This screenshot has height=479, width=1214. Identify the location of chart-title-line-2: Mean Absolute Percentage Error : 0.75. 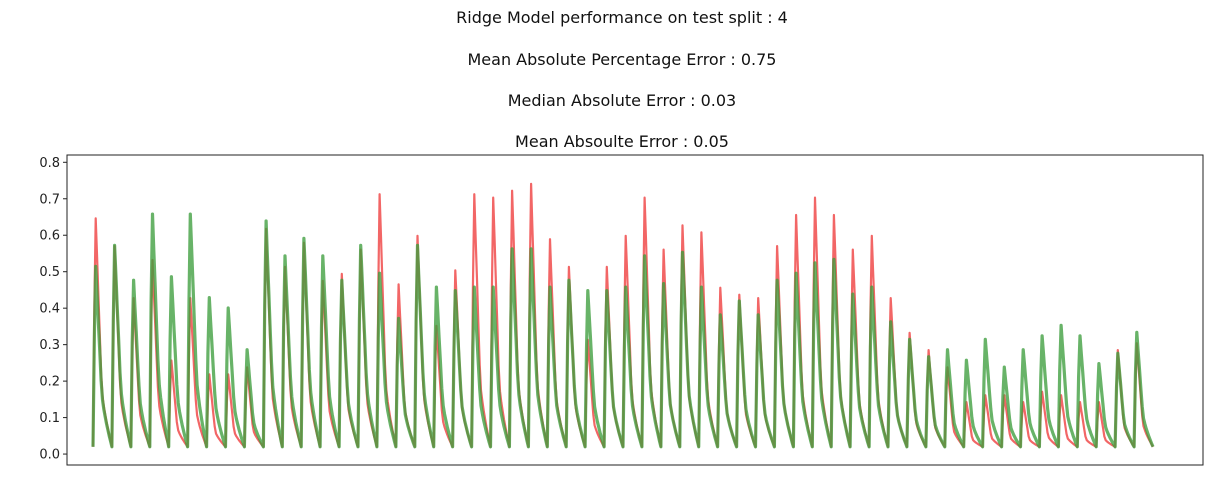
(622, 59).